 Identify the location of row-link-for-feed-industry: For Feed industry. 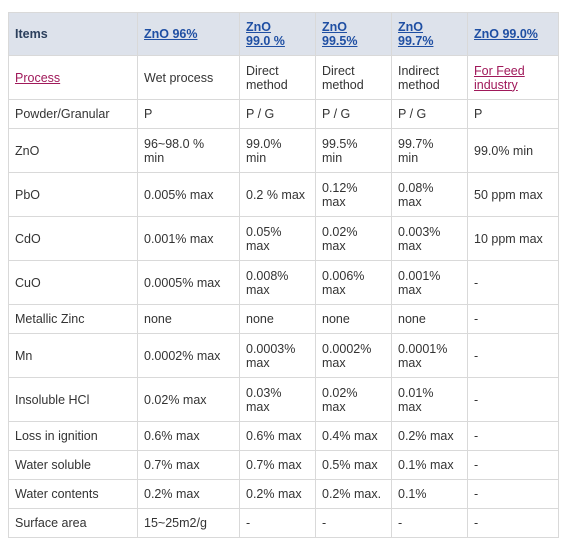
(499, 77).